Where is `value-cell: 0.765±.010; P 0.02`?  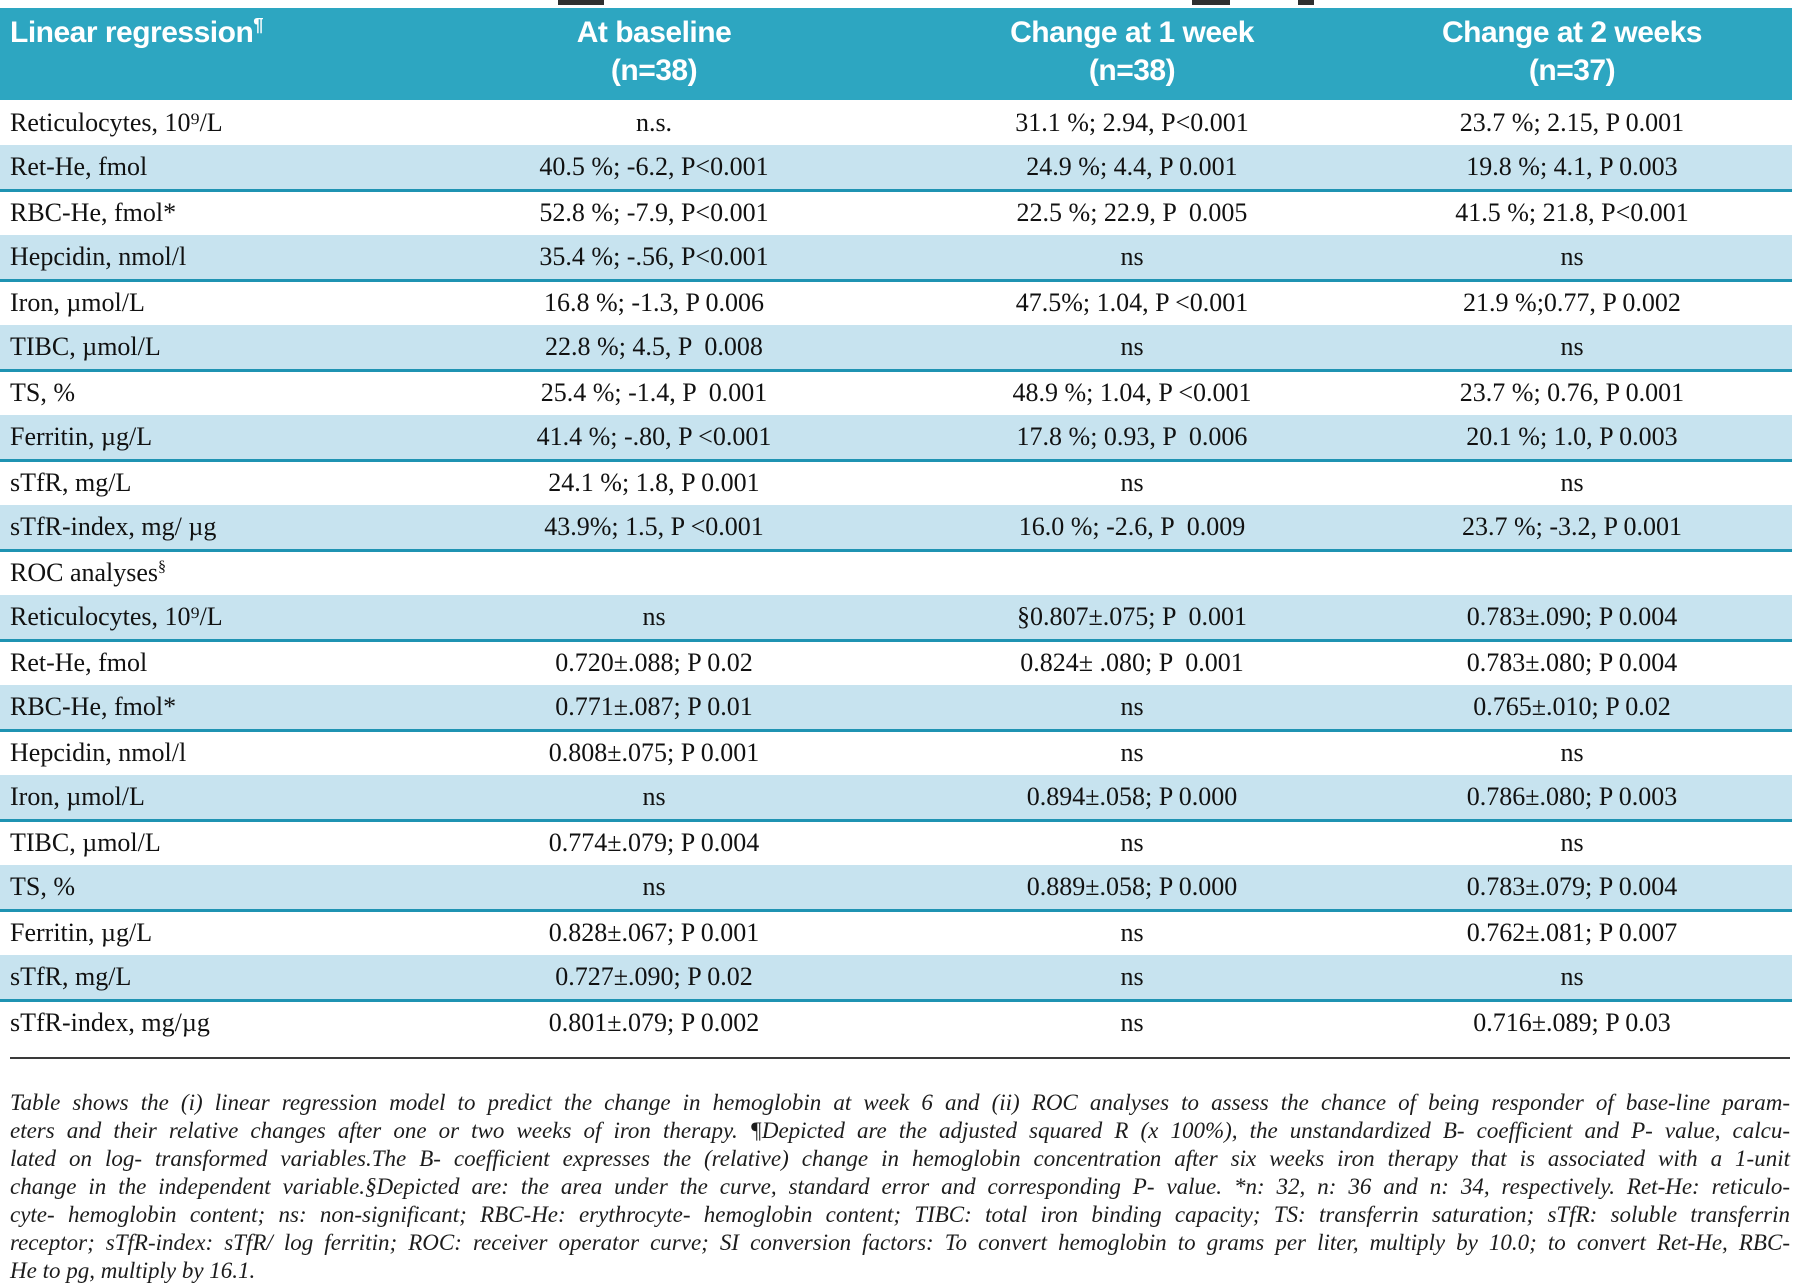 value-cell: 0.765±.010; P 0.02 is located at coordinates (1572, 708).